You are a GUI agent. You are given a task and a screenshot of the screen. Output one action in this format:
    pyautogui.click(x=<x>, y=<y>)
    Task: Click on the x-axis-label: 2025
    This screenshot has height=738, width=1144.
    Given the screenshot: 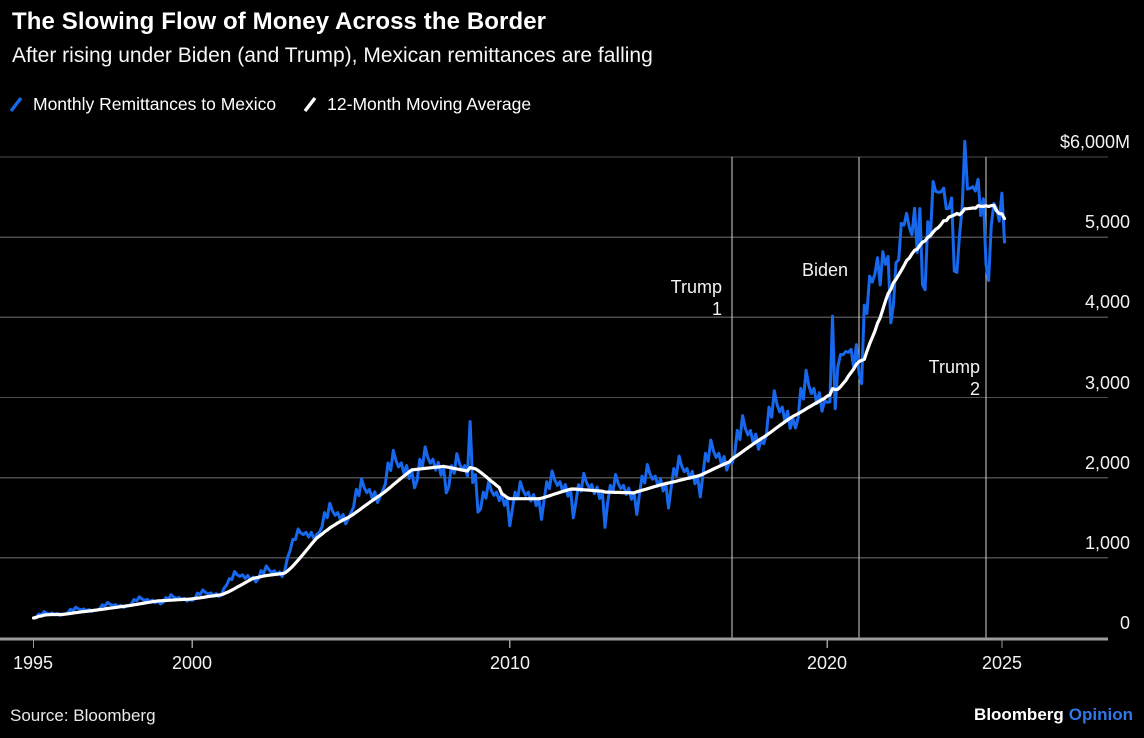 What is the action you would take?
    pyautogui.click(x=1002, y=663)
    